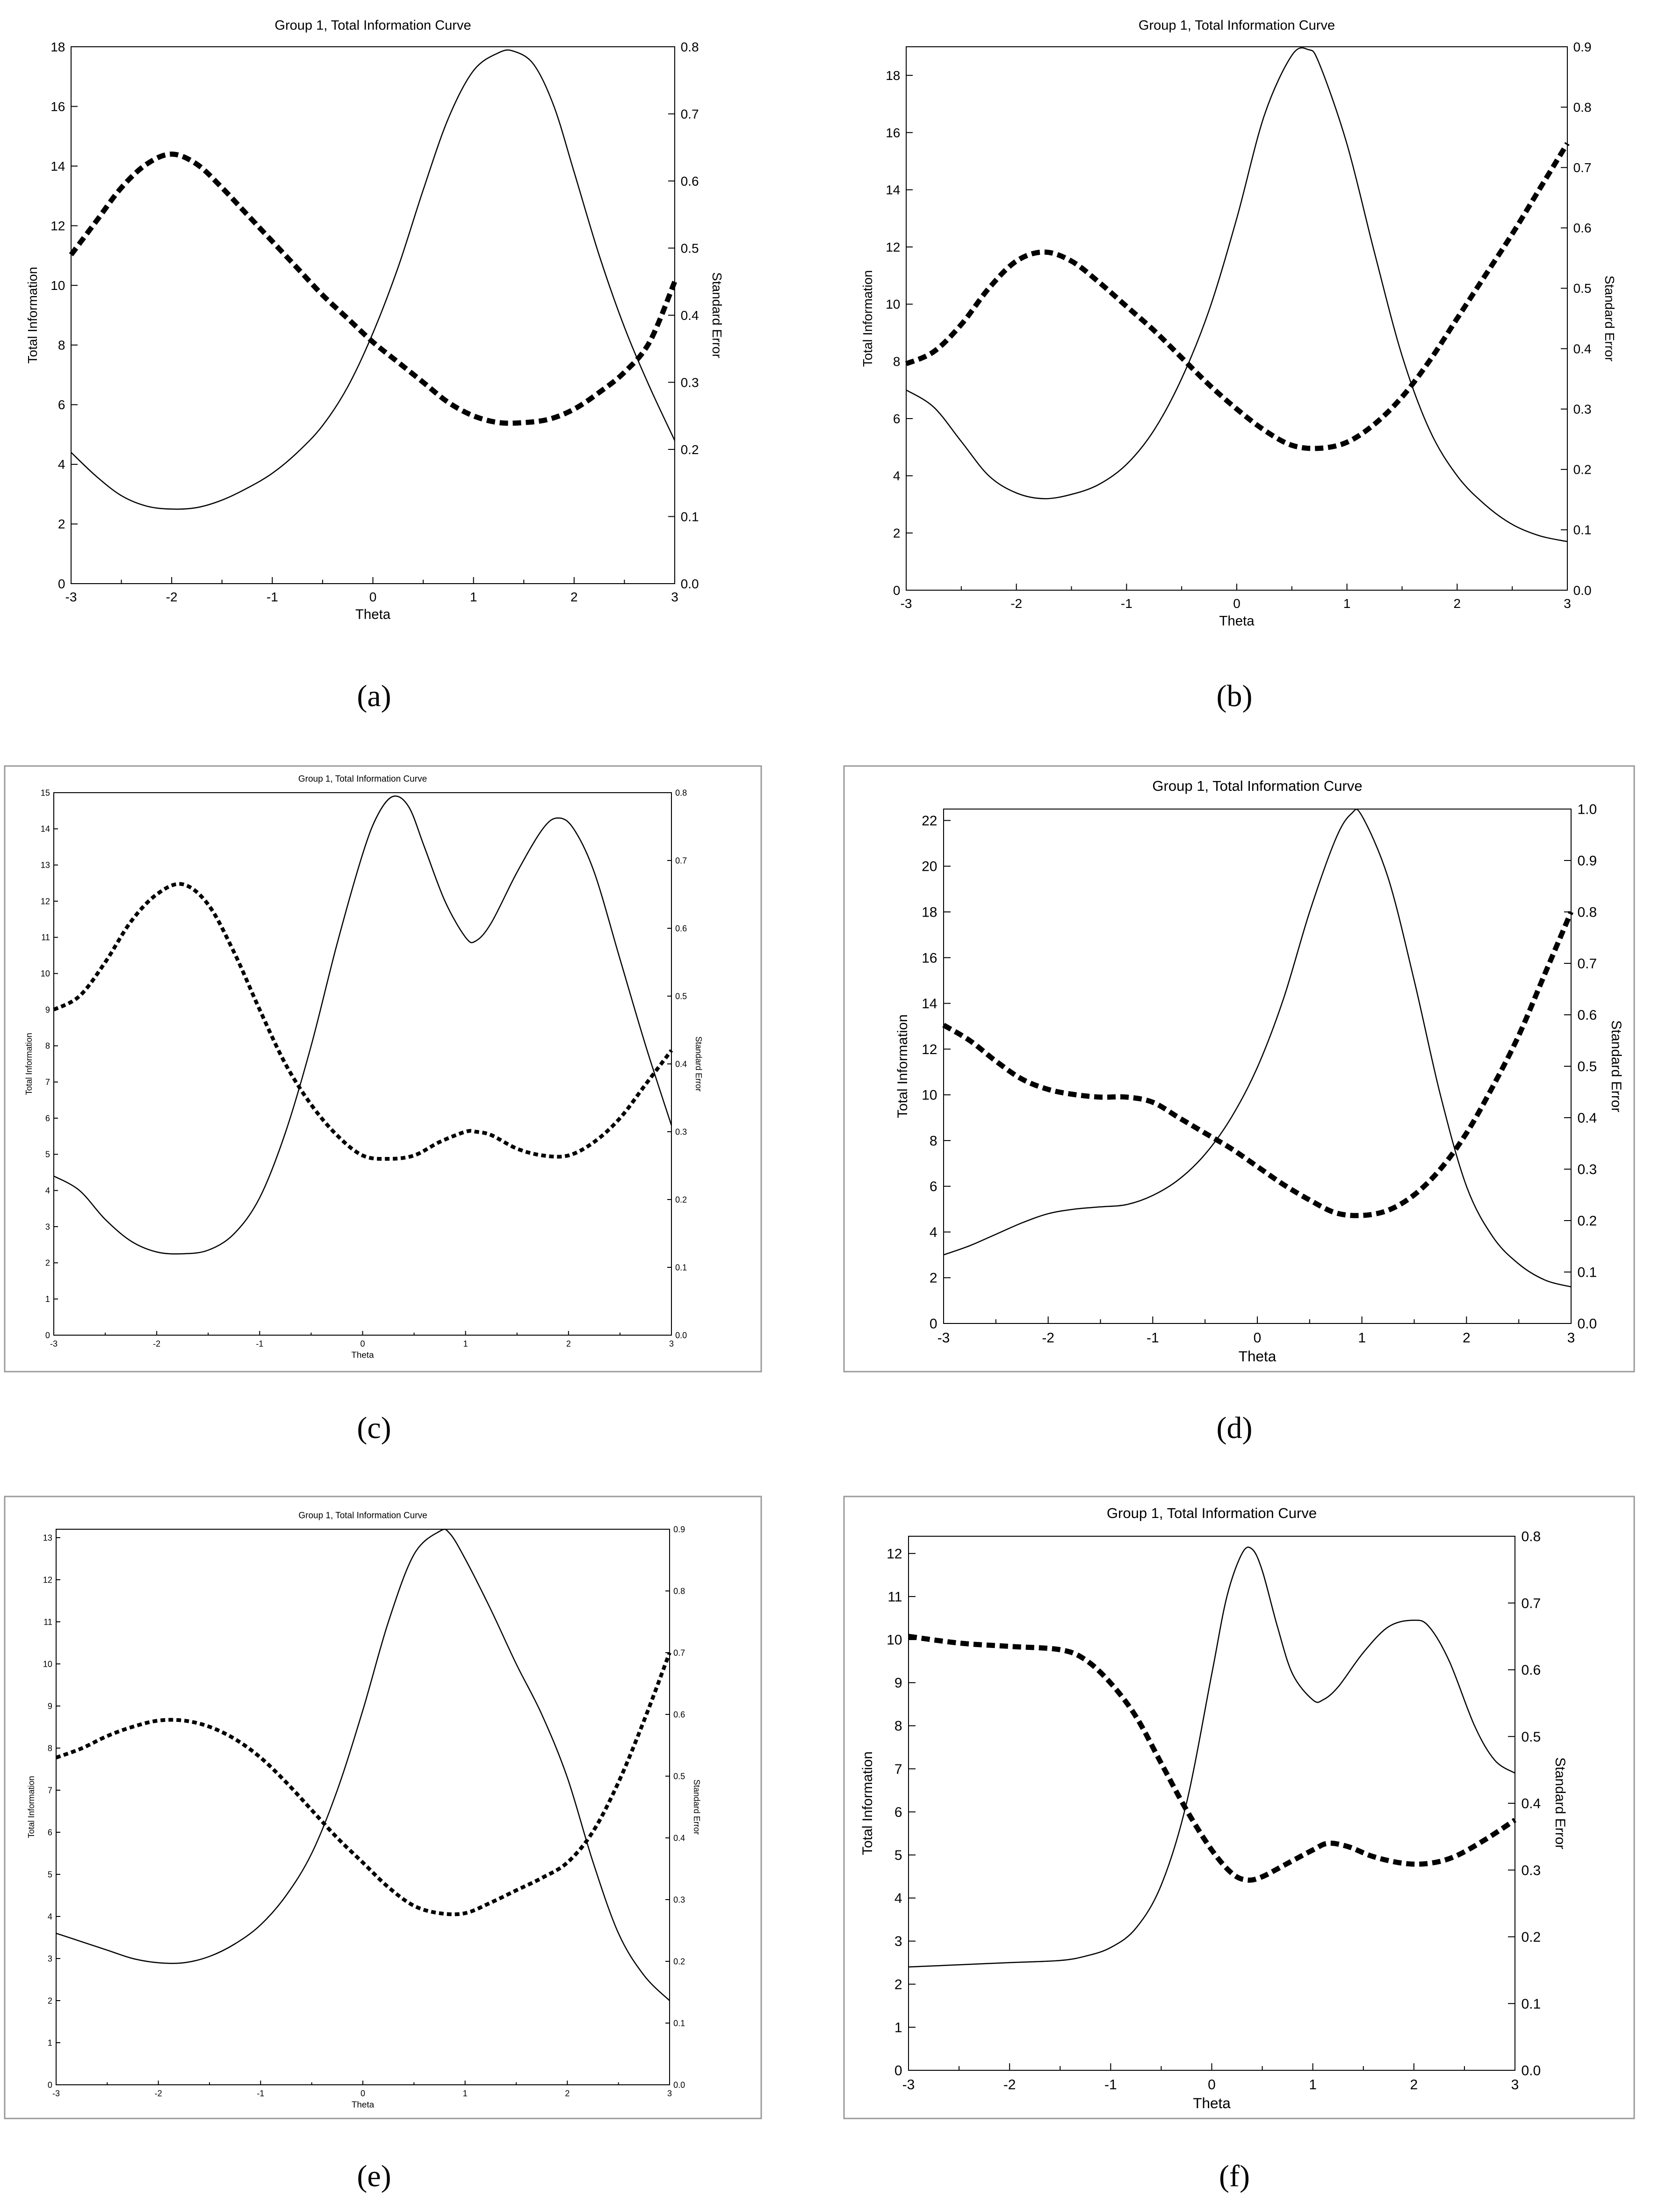  Describe the element at coordinates (50, 2043) in the screenshot. I see `y-tick-label: 1` at that location.